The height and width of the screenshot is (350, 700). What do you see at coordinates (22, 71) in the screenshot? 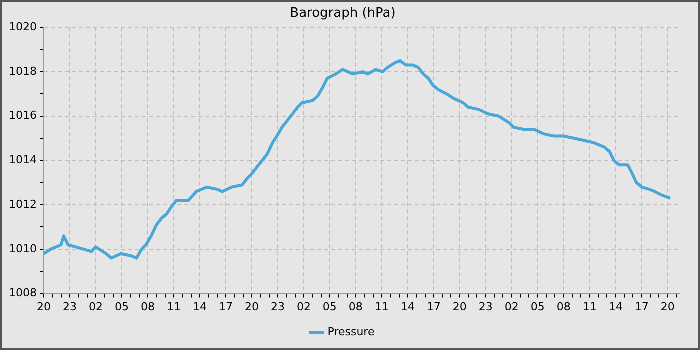
I see `y-tick-label: 1018` at bounding box center [22, 71].